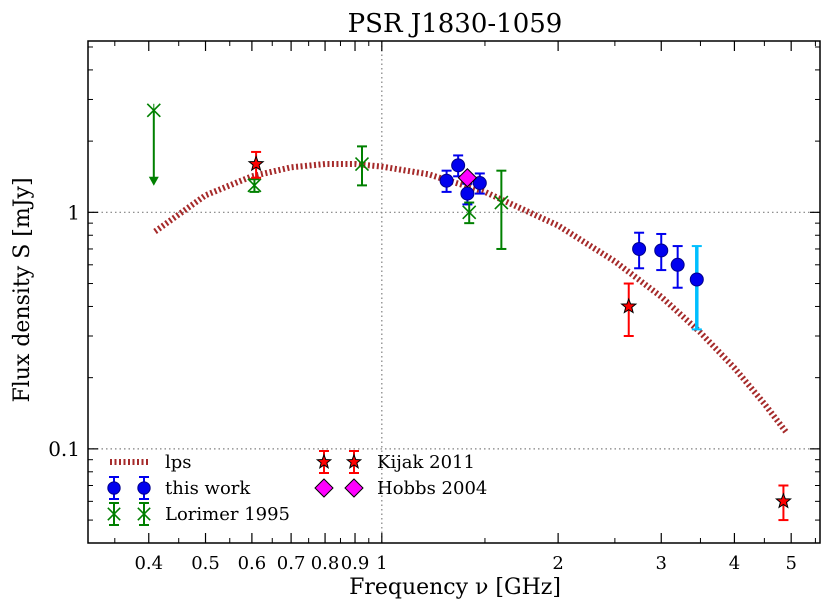  Describe the element at coordinates (355, 563) in the screenshot. I see `x-tick-label: 0.9` at that location.